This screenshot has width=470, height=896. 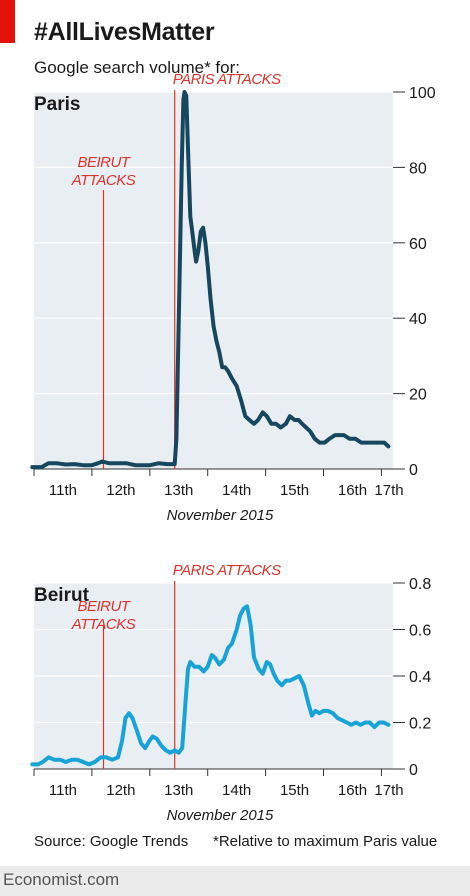 I want to click on beirut-x-tick-label: 13th, so click(x=178, y=790).